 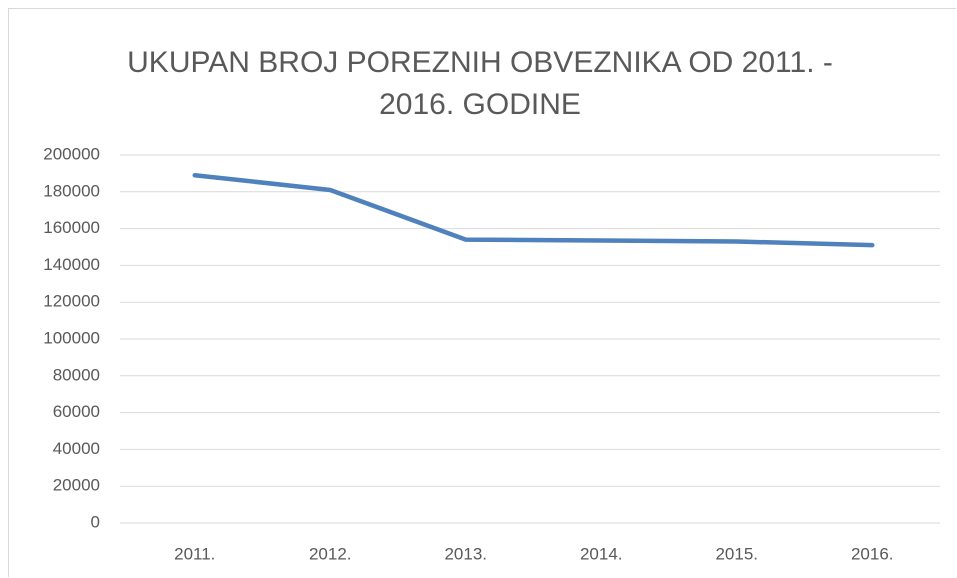 I want to click on y-tick-label: 100000, so click(x=71, y=337).